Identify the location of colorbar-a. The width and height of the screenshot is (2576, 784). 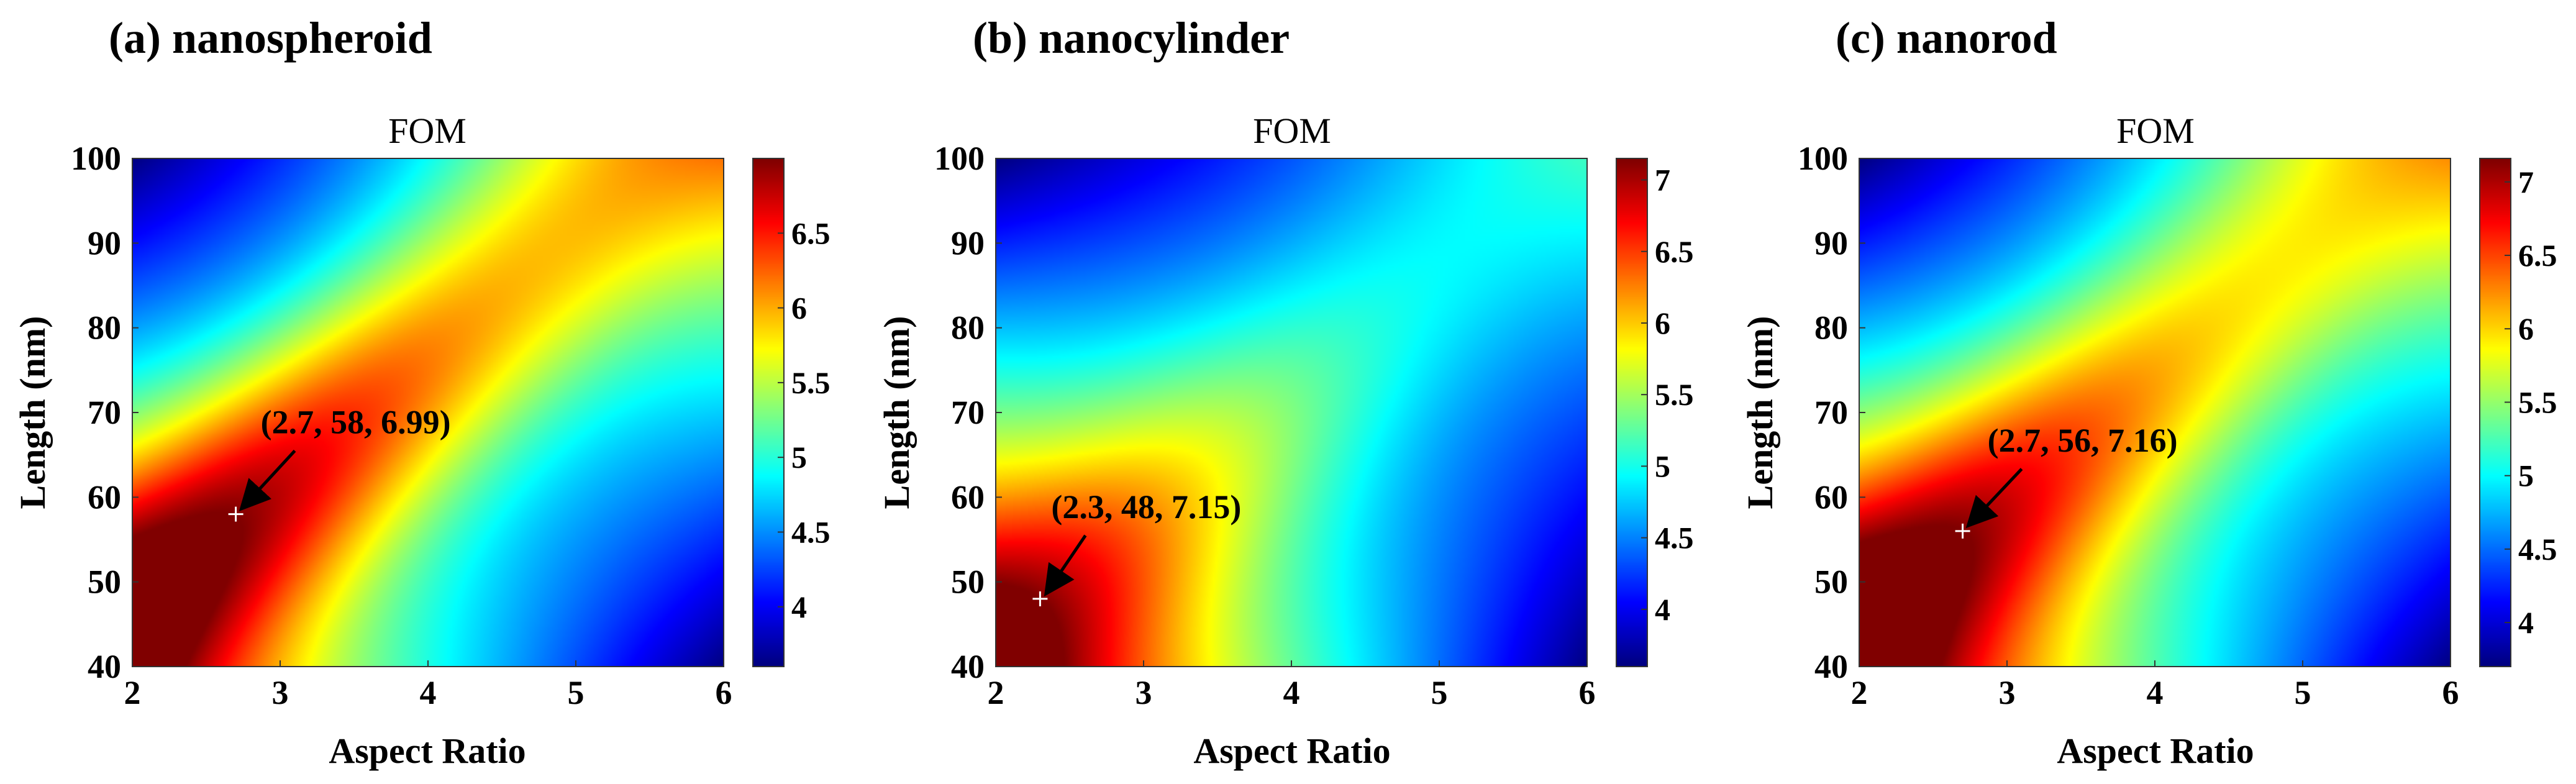
(768, 412).